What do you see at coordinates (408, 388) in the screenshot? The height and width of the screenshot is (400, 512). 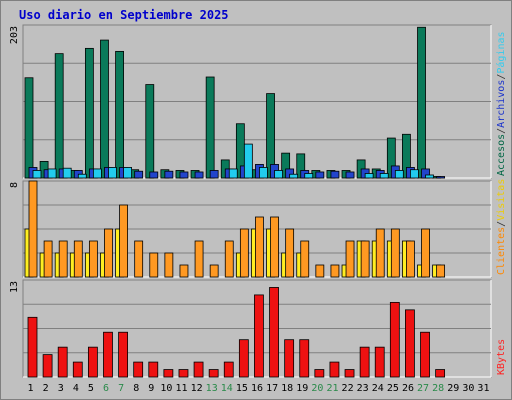 I see `day-label-26: 26` at bounding box center [408, 388].